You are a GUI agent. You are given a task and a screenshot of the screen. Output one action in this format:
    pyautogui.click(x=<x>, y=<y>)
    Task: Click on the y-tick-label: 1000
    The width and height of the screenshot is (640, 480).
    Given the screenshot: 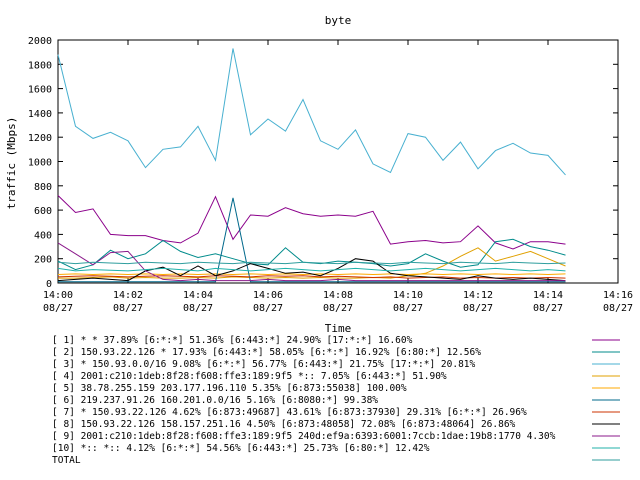 What is the action you would take?
    pyautogui.click(x=40, y=163)
    